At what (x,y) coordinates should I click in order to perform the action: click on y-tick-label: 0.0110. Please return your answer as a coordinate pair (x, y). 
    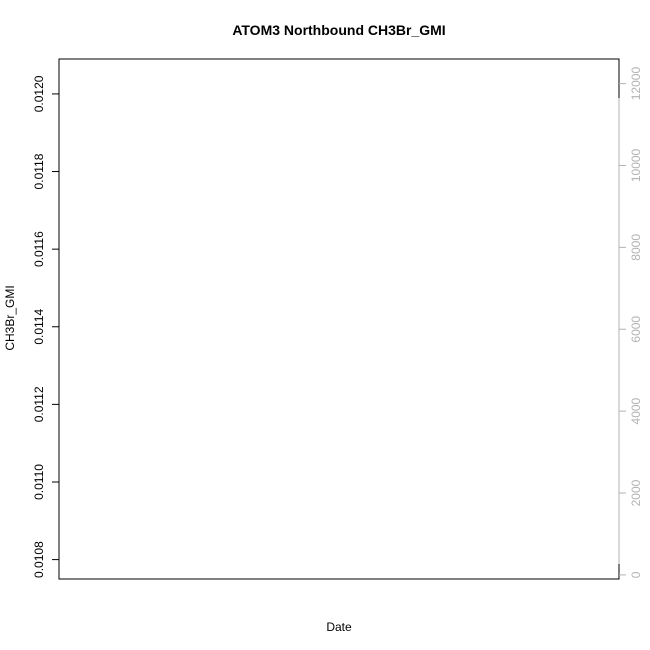
    Looking at the image, I should click on (39, 482).